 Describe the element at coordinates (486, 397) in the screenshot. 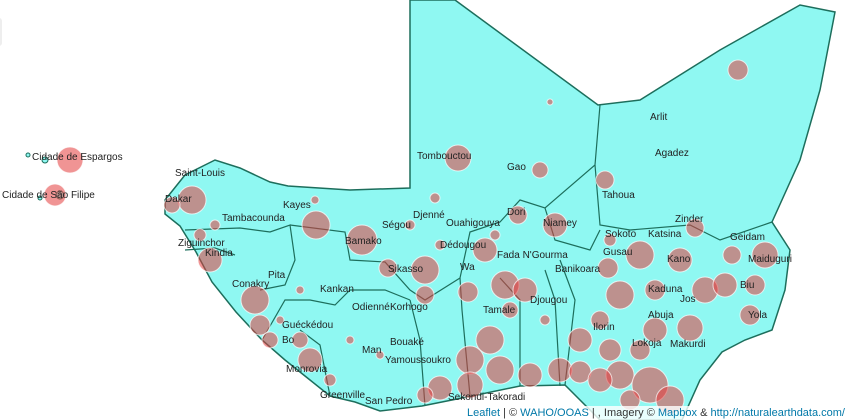

I see `place-label: Sekondi-Takoradi` at that location.